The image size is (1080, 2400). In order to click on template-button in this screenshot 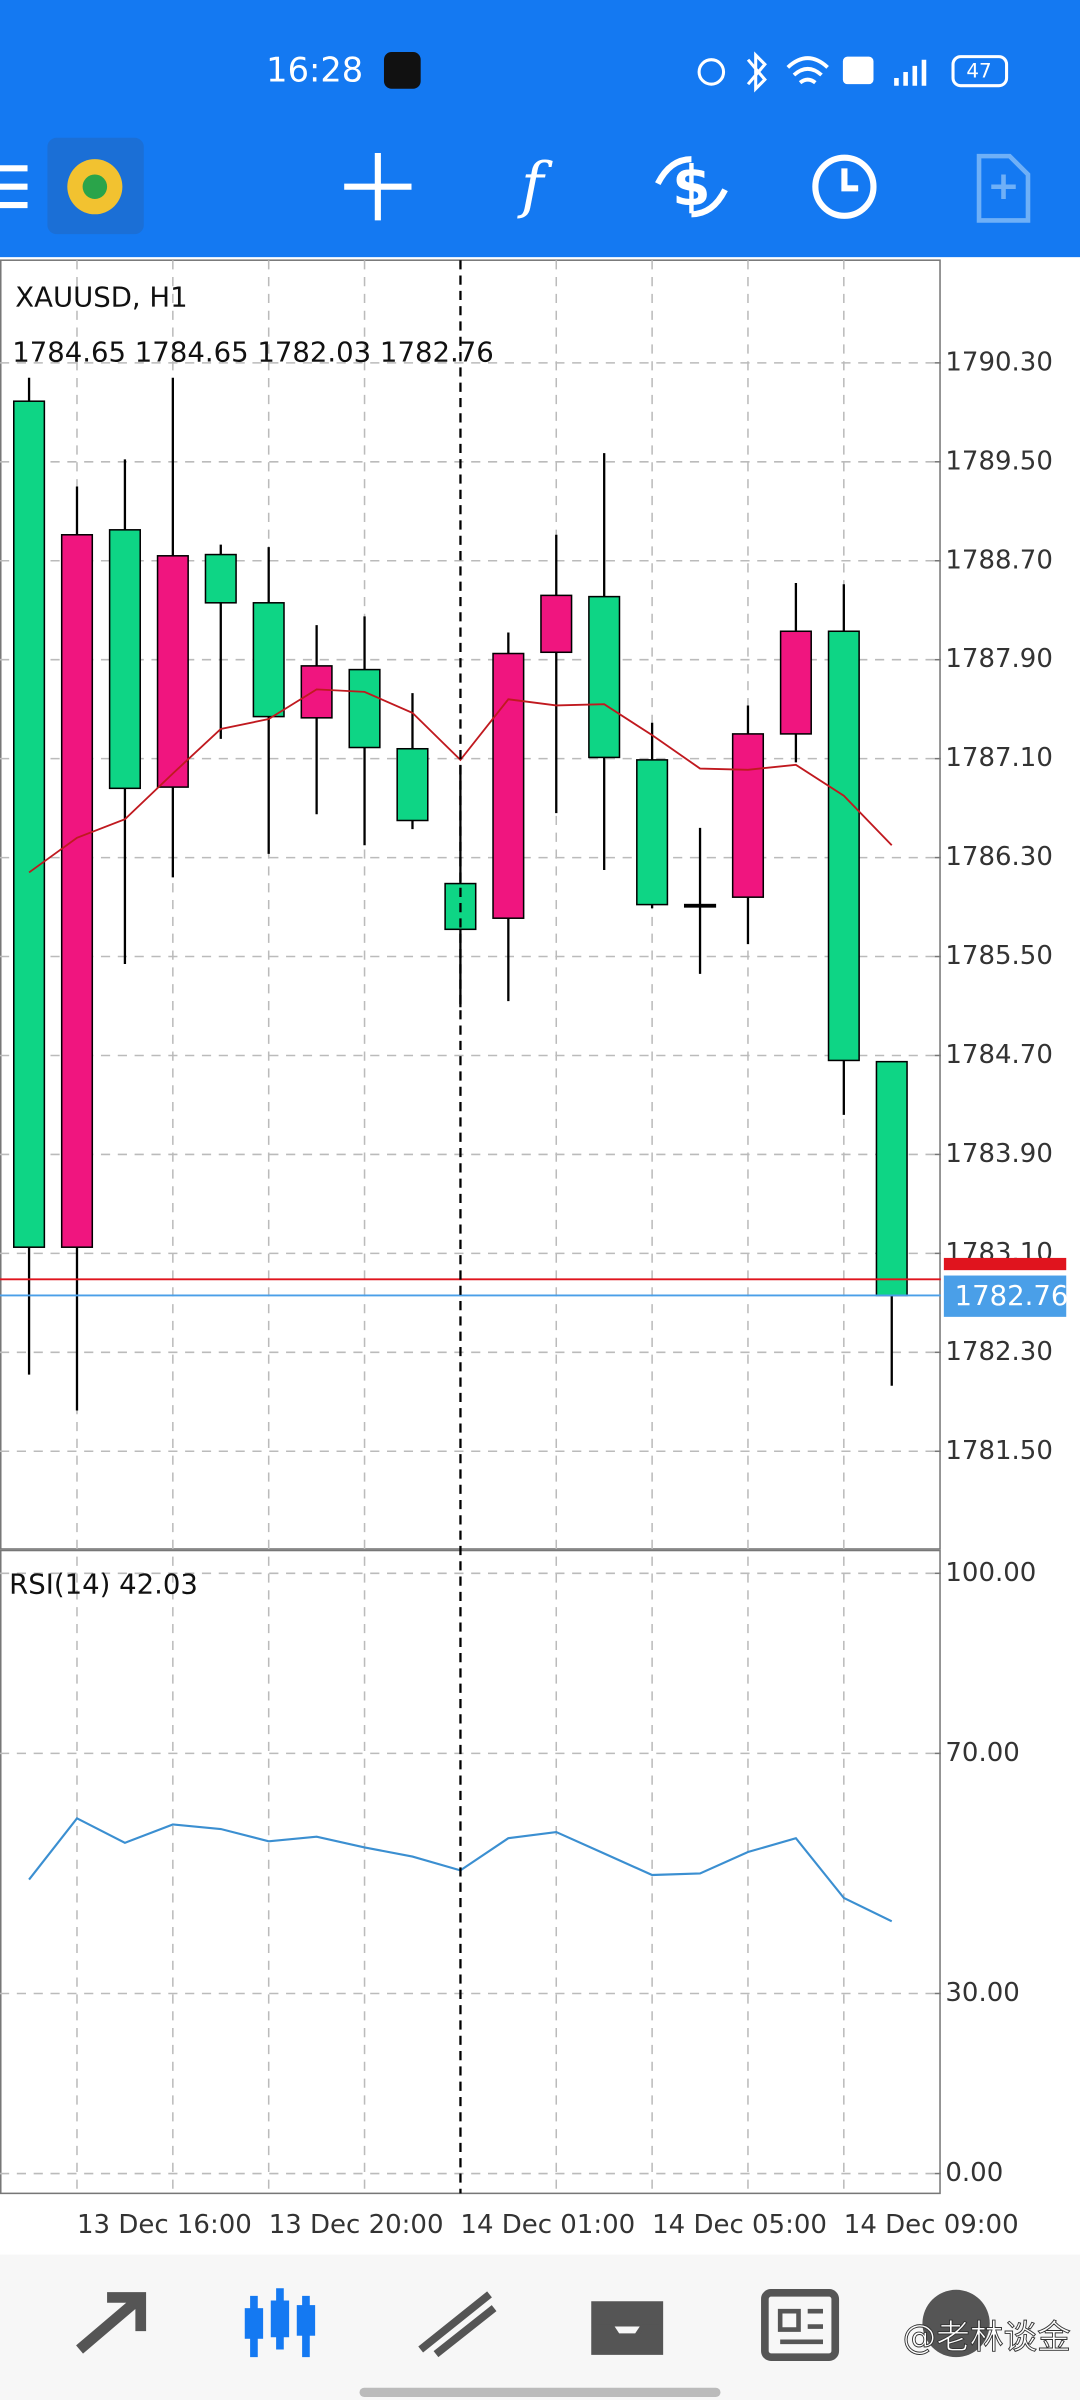, I will do `click(1003, 188)`.